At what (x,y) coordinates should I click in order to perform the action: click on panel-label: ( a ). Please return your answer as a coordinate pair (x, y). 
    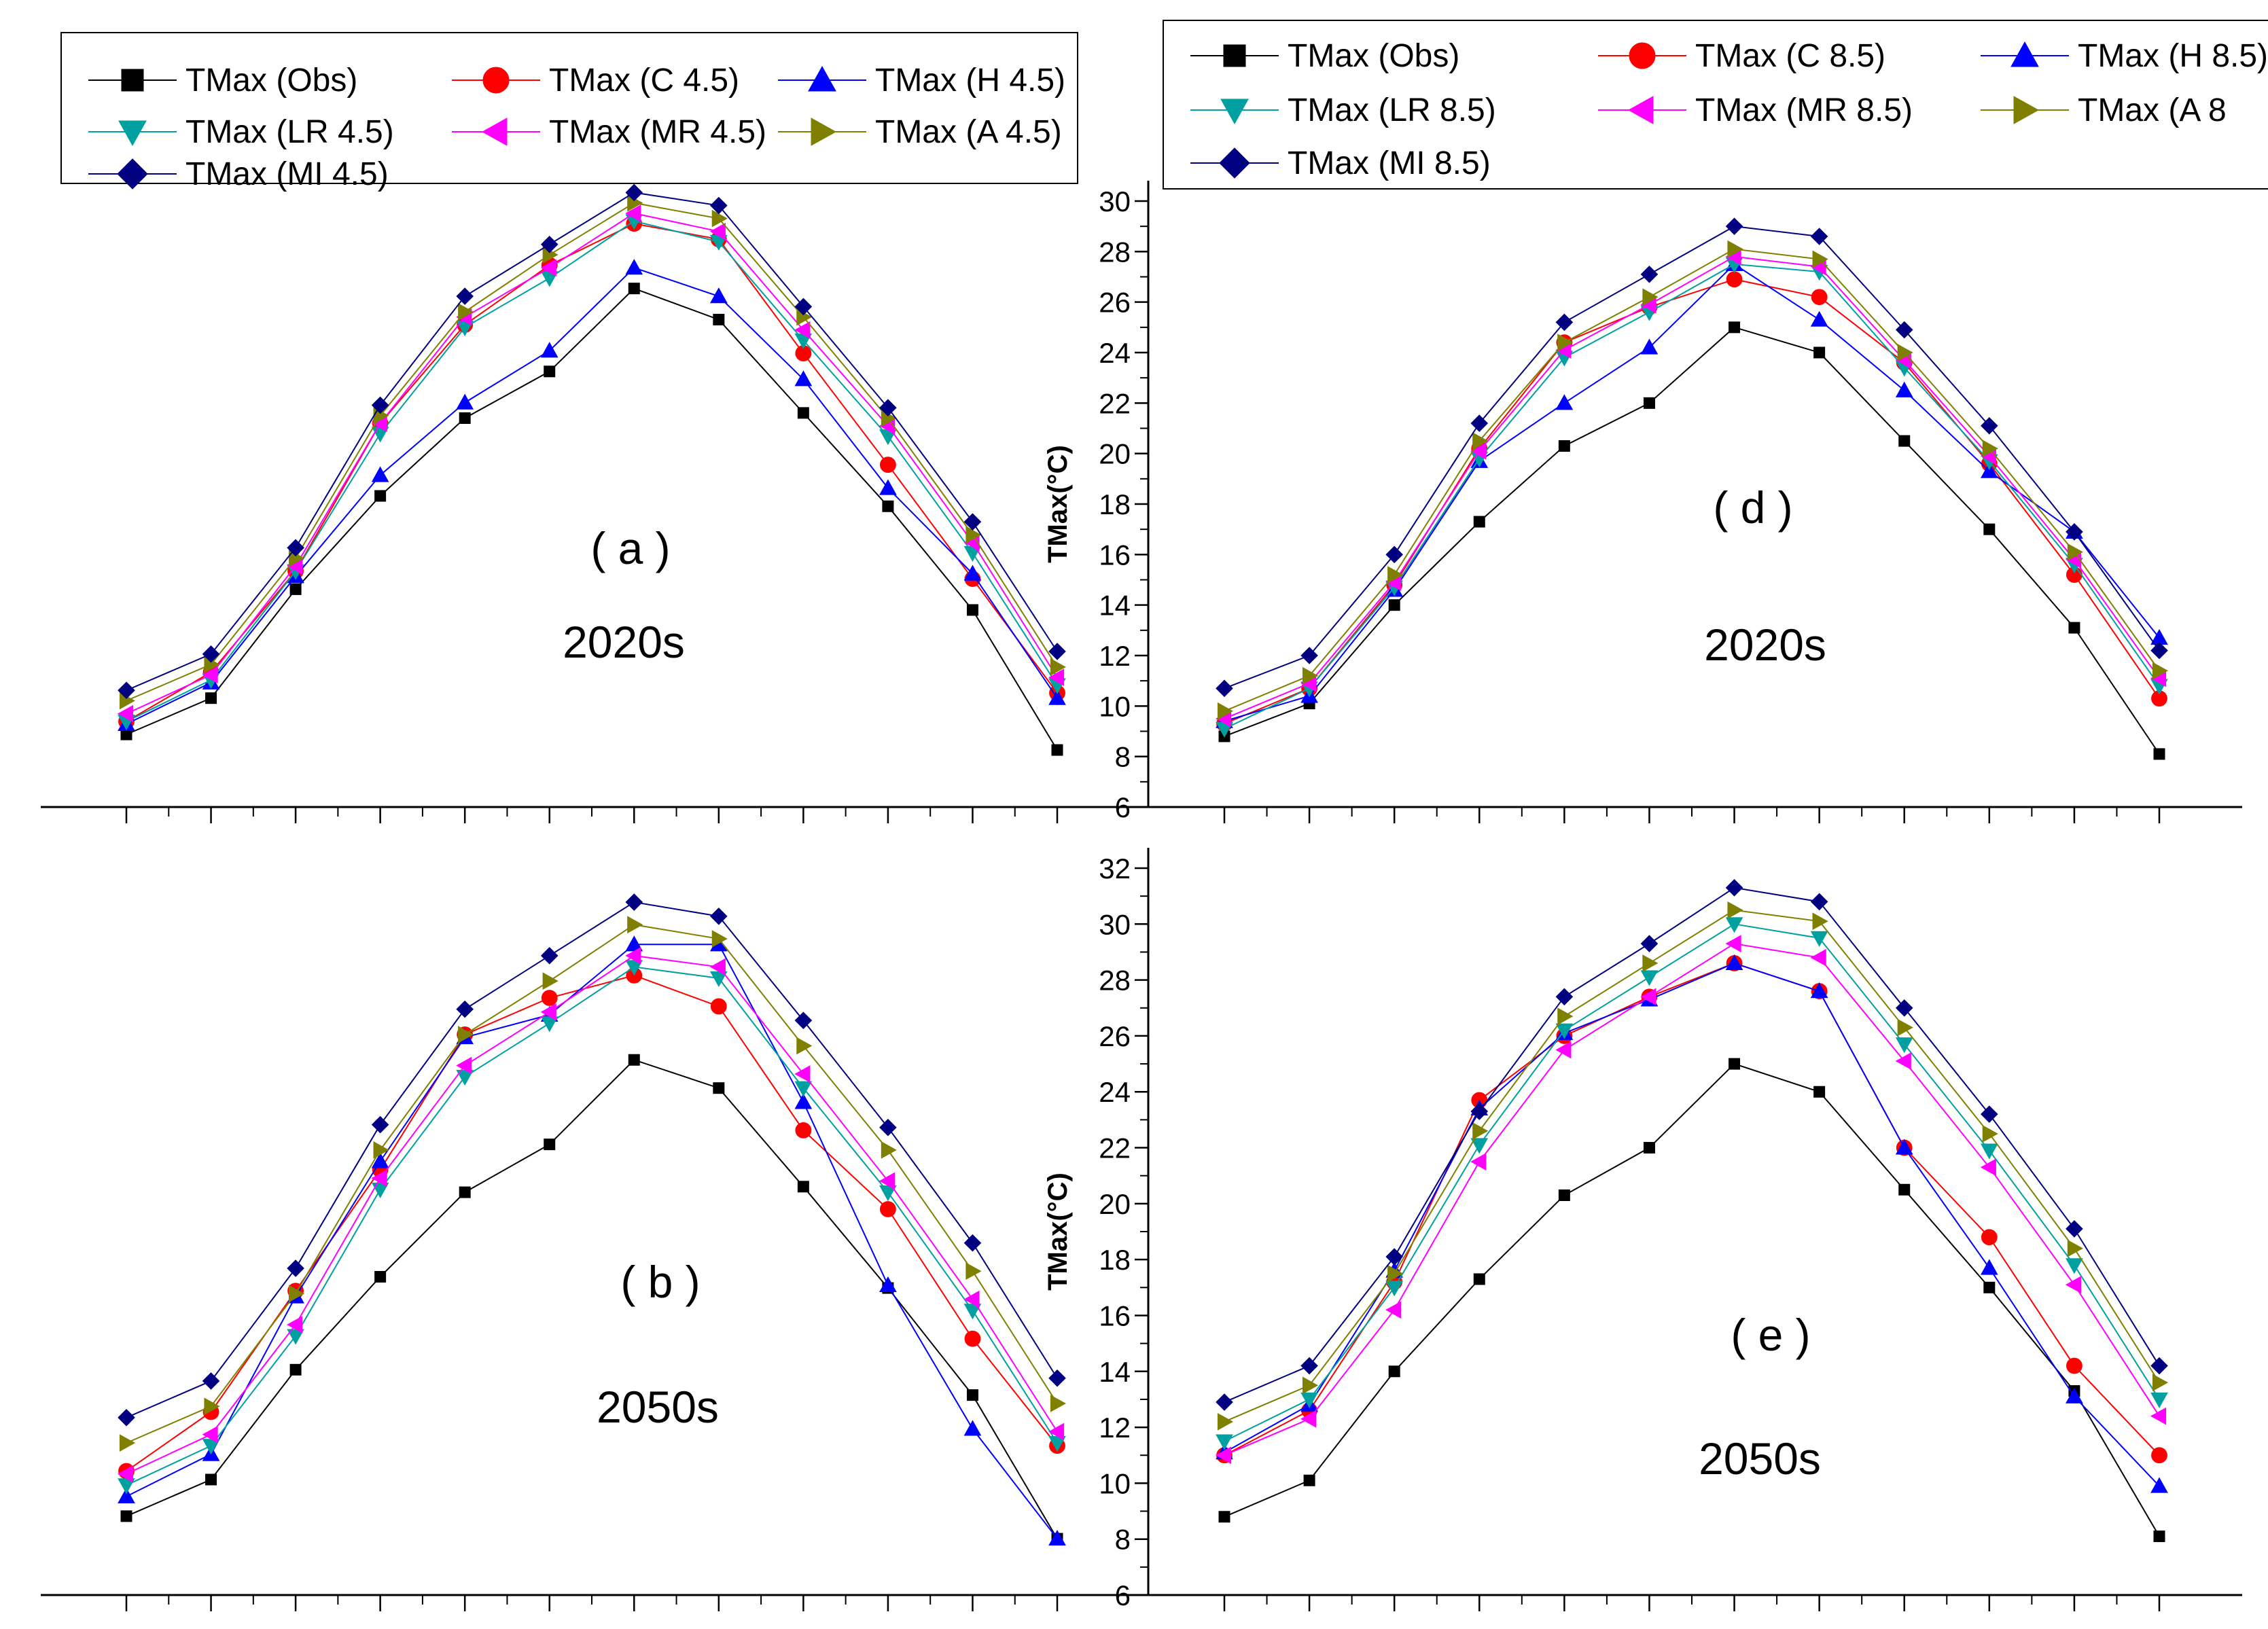
    Looking at the image, I should click on (630, 548).